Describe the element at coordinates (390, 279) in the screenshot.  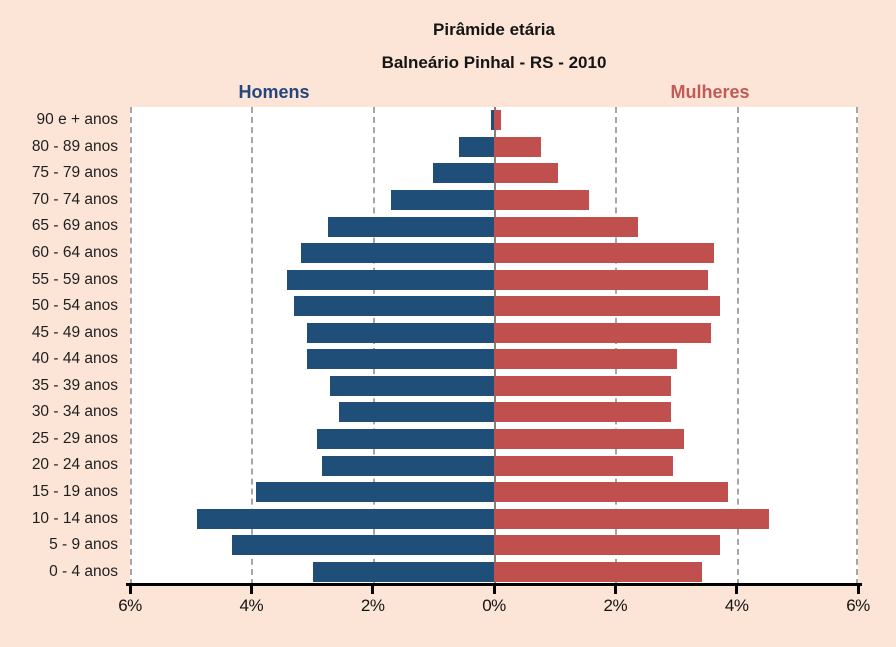
I see `bar-men-55-59anos` at that location.